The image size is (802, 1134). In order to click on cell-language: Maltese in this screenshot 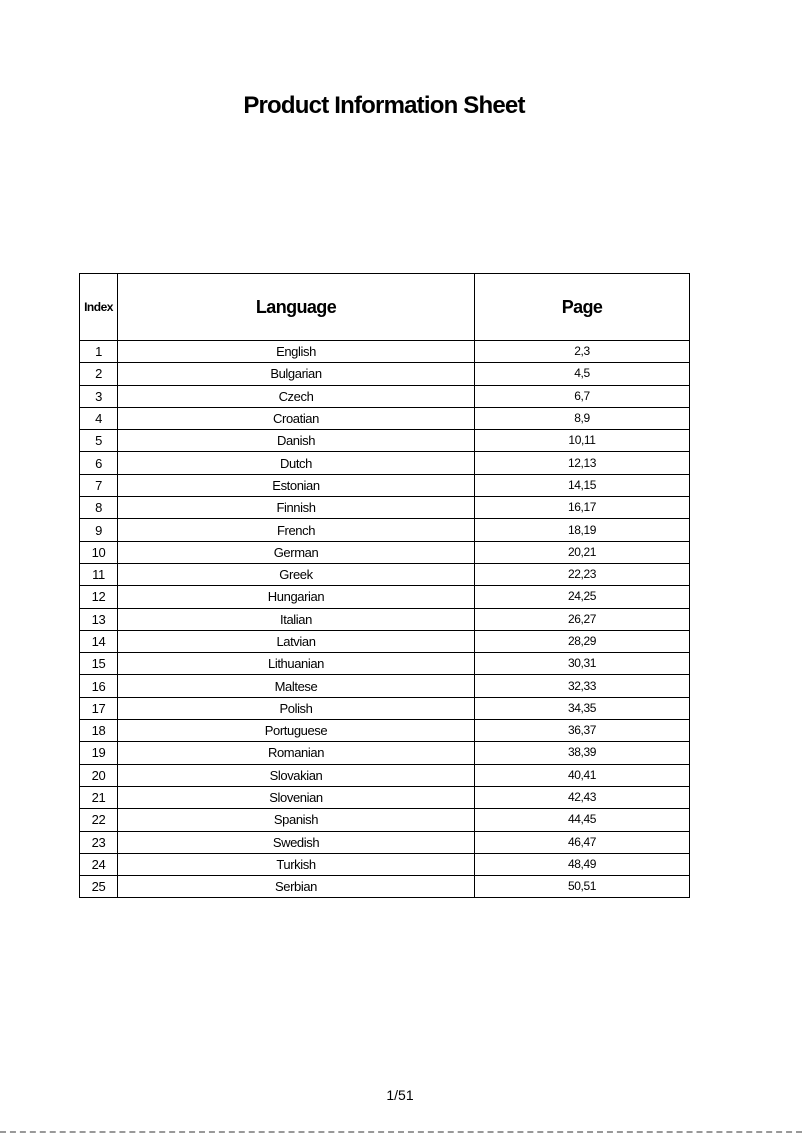, I will do `click(296, 686)`.